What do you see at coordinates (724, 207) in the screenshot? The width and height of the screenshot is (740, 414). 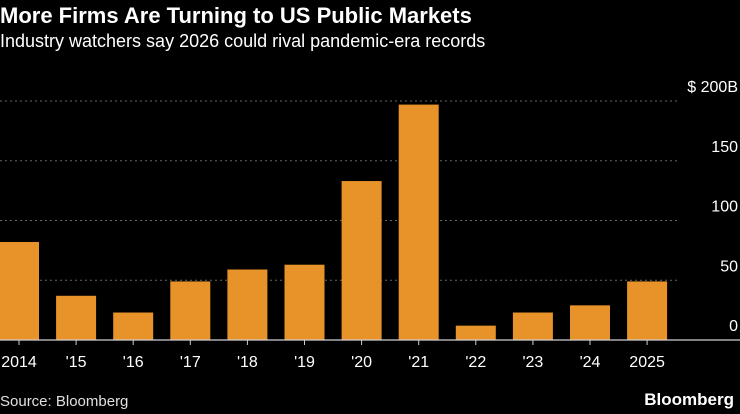 I see `y-tick-label: 100` at bounding box center [724, 207].